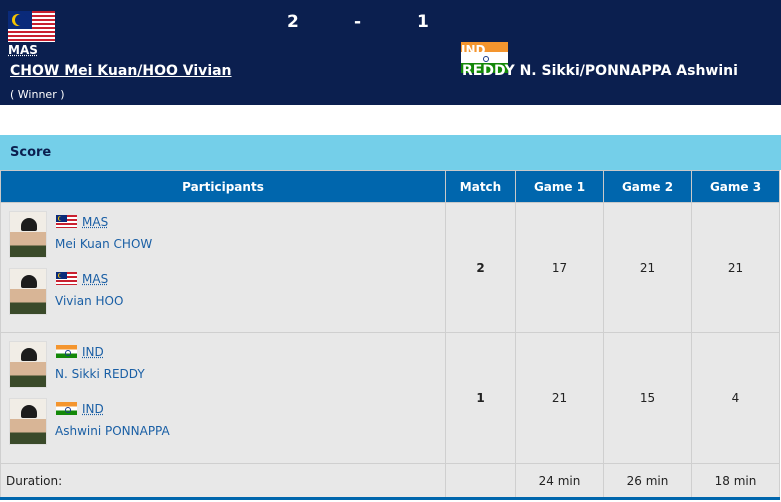 This screenshot has width=781, height=502. Describe the element at coordinates (559, 481) in the screenshot. I see `game1-duration: 24 min` at that location.